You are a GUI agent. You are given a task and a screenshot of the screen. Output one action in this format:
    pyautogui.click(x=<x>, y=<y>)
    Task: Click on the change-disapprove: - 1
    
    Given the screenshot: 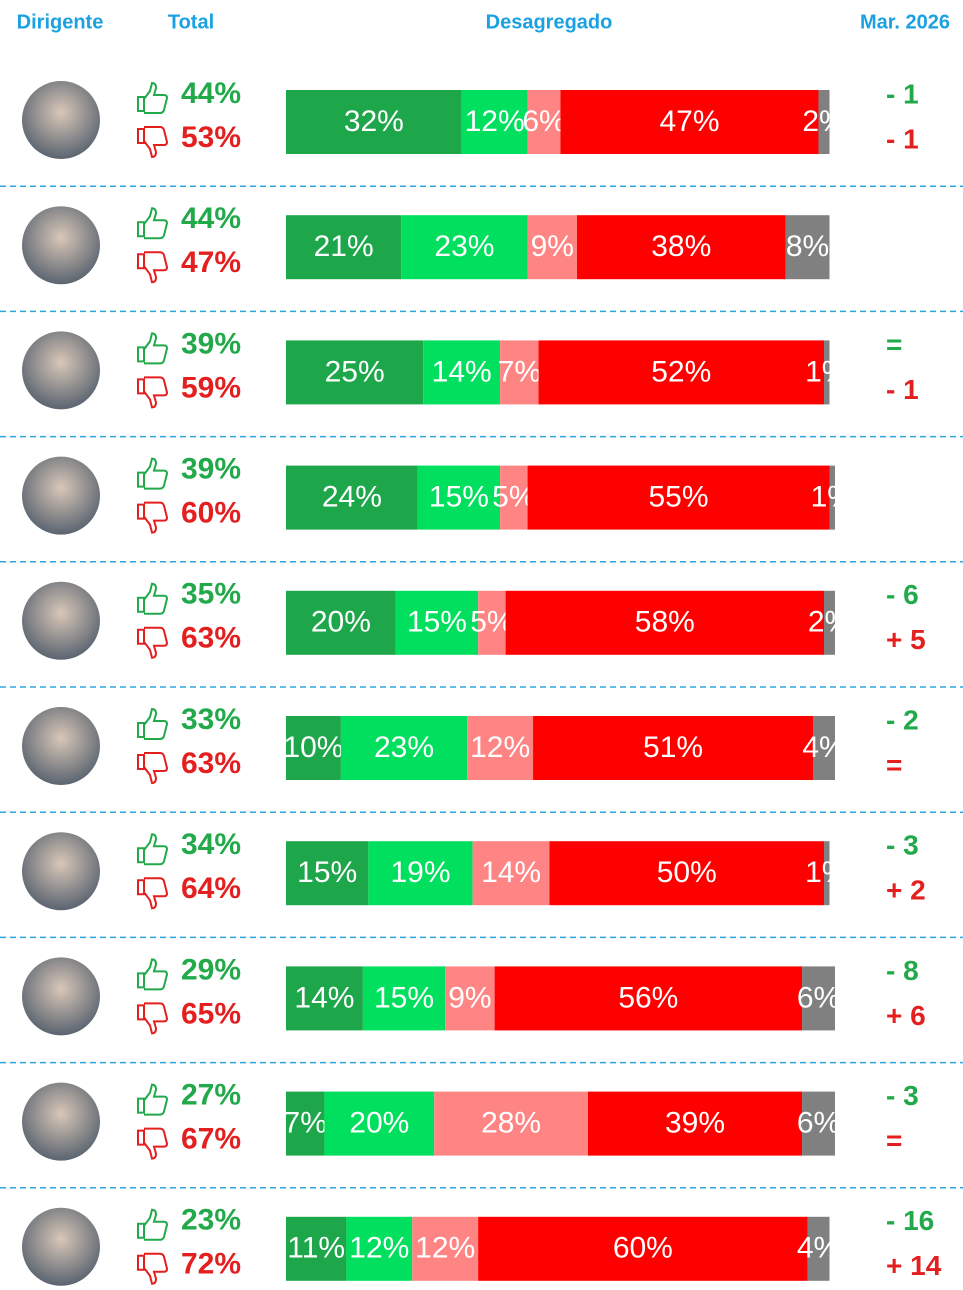 What is the action you would take?
    pyautogui.click(x=902, y=138)
    